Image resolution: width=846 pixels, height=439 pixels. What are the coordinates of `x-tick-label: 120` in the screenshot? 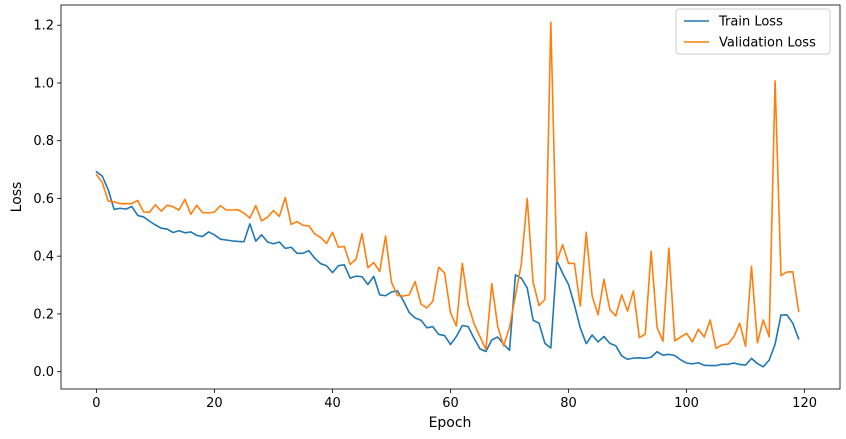 It's located at (804, 403).